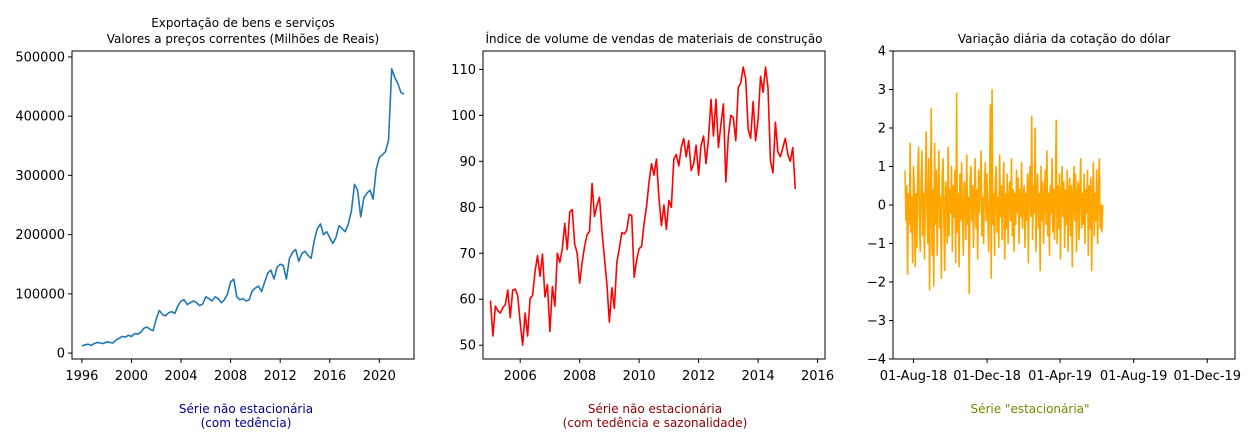  What do you see at coordinates (914, 376) in the screenshot?
I see `chart-3-xtick-label: 01-Aug-18` at bounding box center [914, 376].